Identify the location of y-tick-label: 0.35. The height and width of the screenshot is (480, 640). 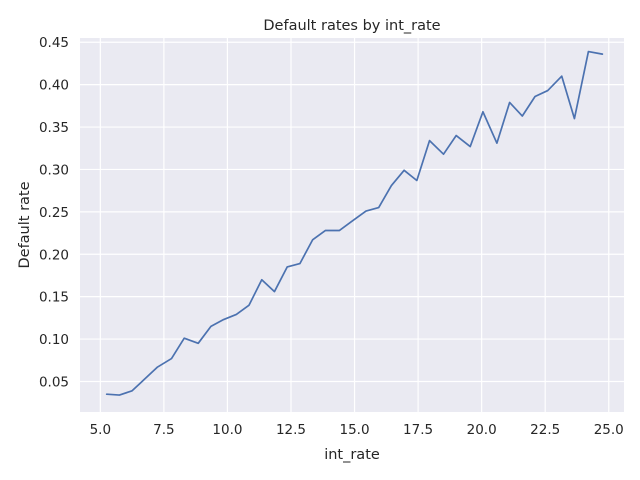
(54, 128).